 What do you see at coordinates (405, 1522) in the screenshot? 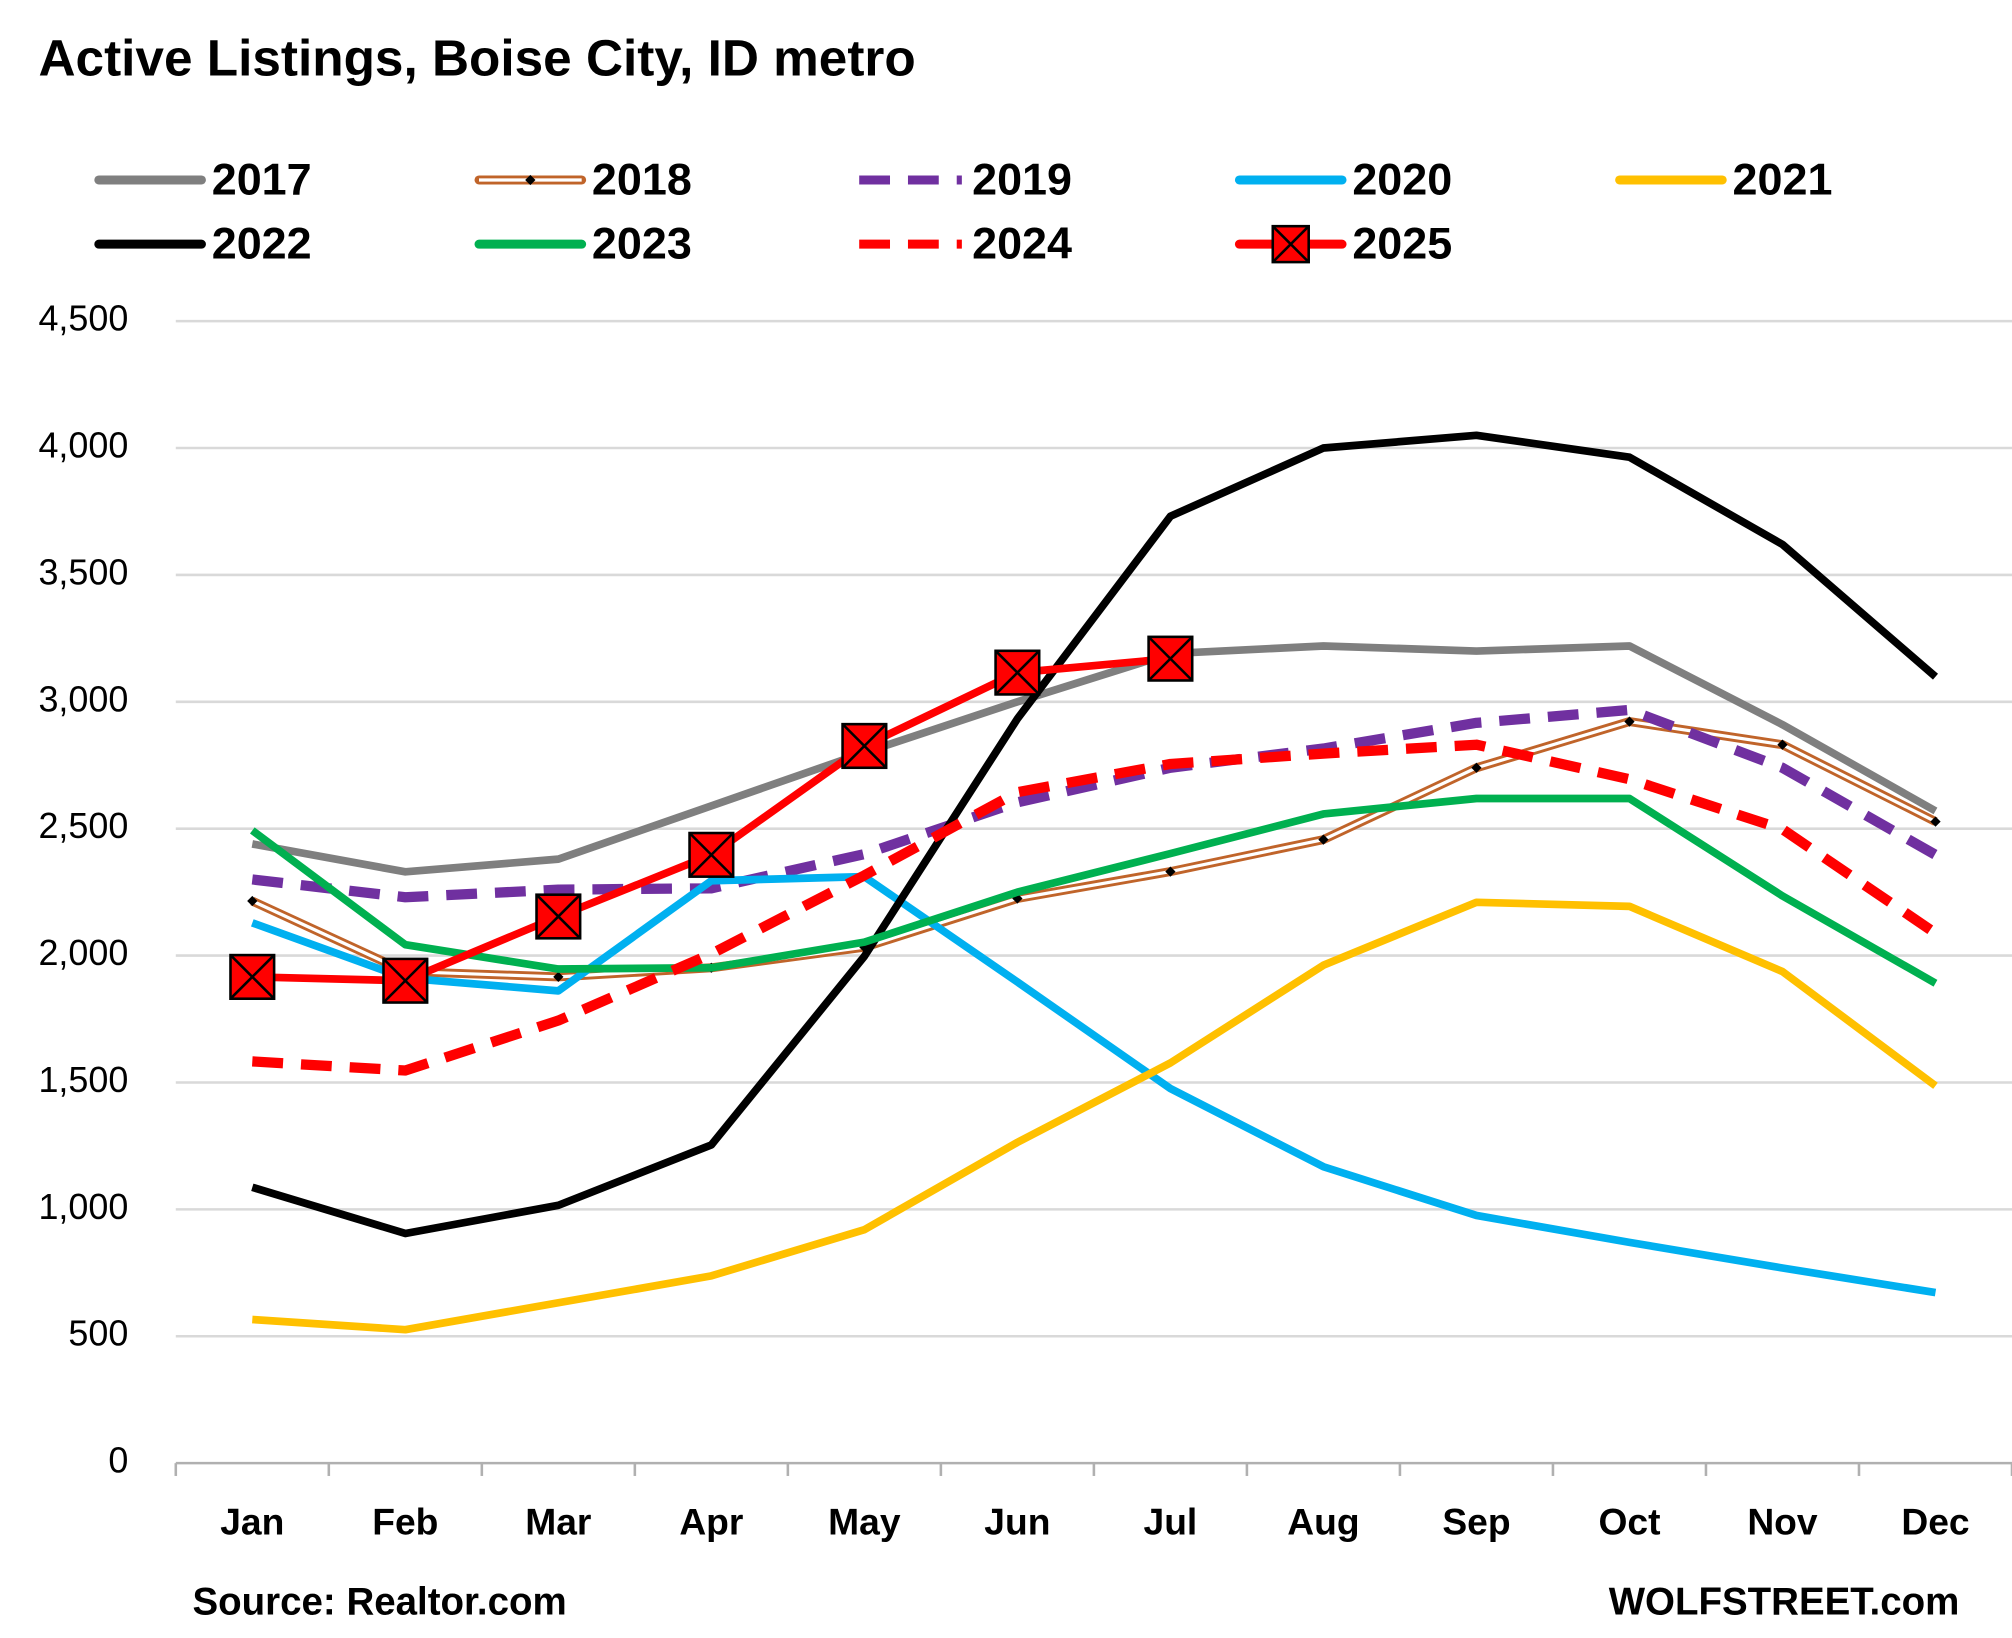
I see `x-tick-label: Feb` at bounding box center [405, 1522].